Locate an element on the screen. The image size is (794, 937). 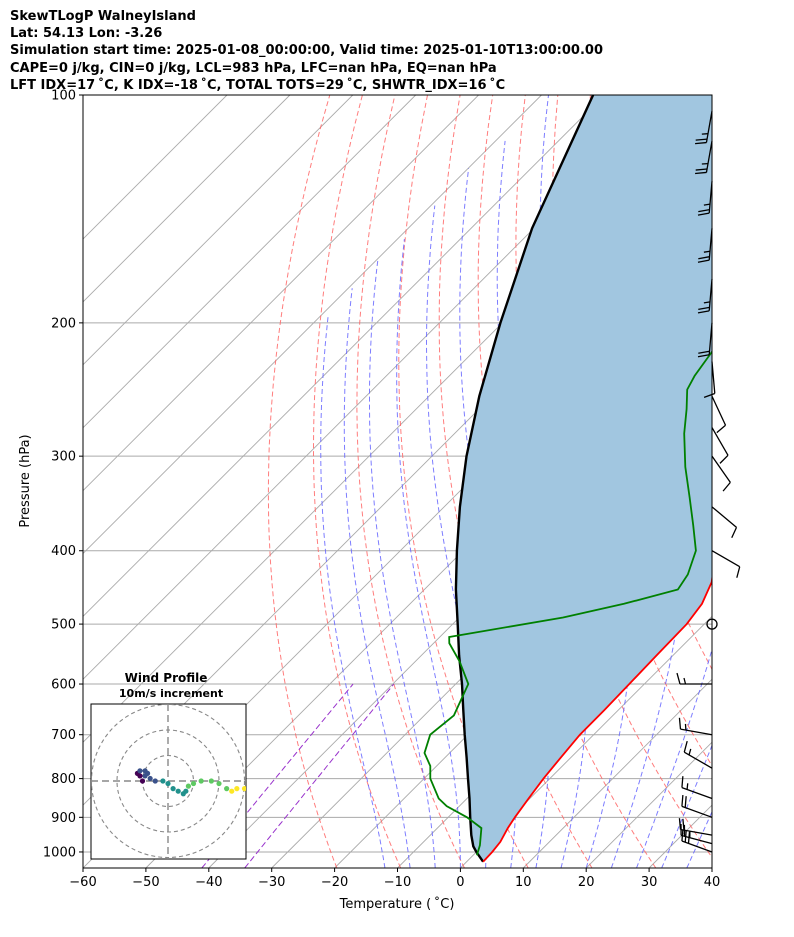
x-tick-label: −50 is located at coordinates (145, 882).